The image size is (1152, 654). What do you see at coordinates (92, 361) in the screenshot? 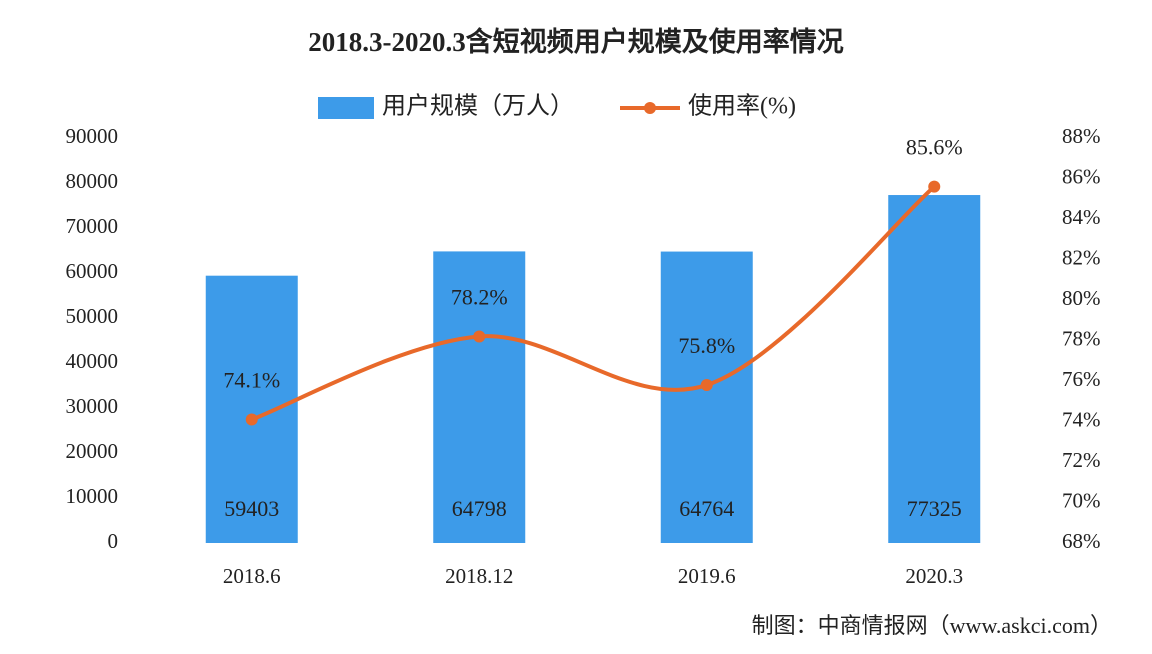
I see `y-tick-label: 40000` at bounding box center [92, 361].